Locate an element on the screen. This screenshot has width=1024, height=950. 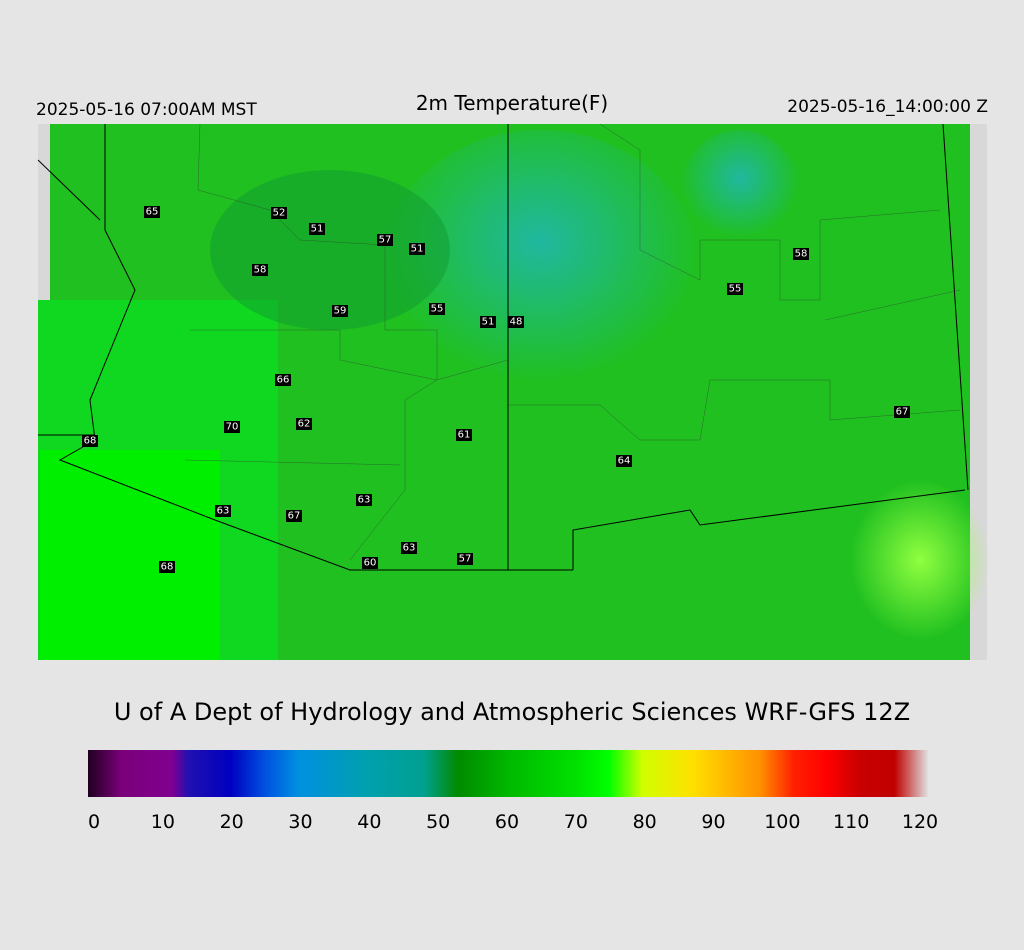
station-value: 66 is located at coordinates (283, 380).